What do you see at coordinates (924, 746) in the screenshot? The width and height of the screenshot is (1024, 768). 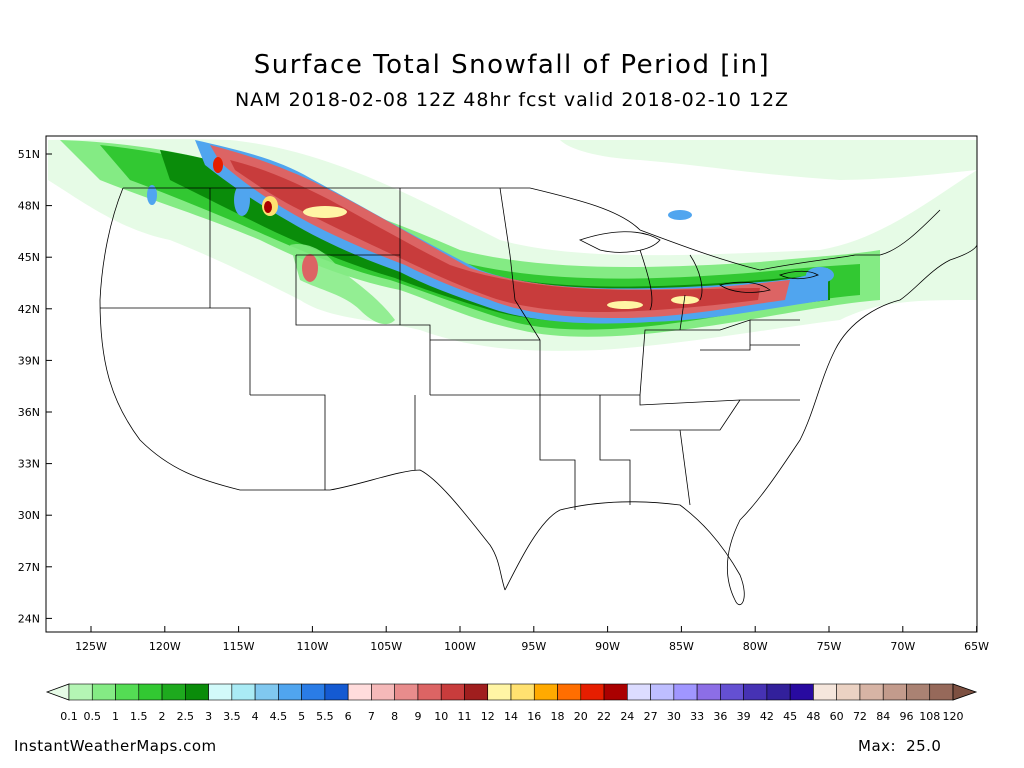 I see `max-value: 25.0` at bounding box center [924, 746].